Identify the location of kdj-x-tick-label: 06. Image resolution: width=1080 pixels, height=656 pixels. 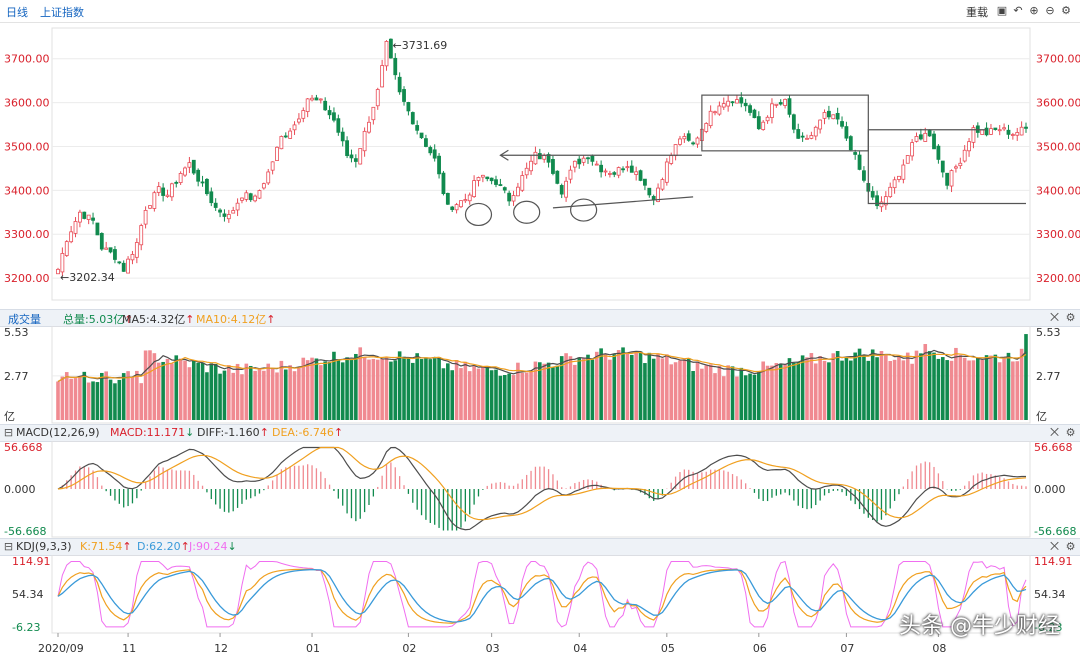
(760, 648).